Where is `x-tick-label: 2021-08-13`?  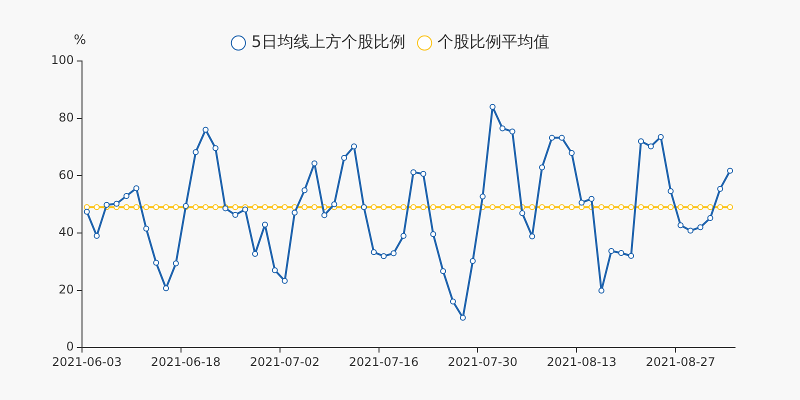
x-tick-label: 2021-08-13 is located at coordinates (581, 361).